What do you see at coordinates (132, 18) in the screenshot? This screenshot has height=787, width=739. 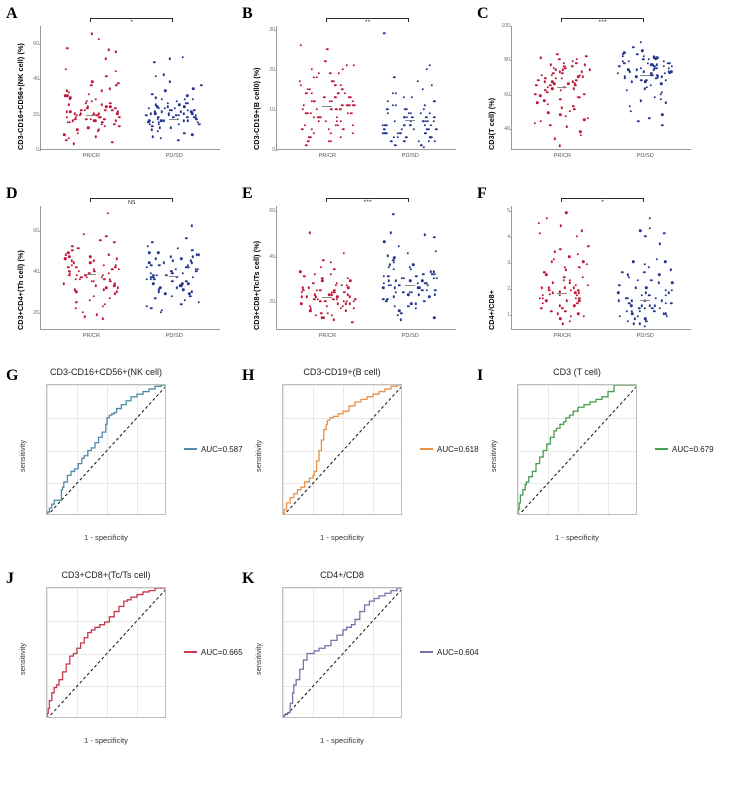 I see `bracket-bar` at bounding box center [132, 18].